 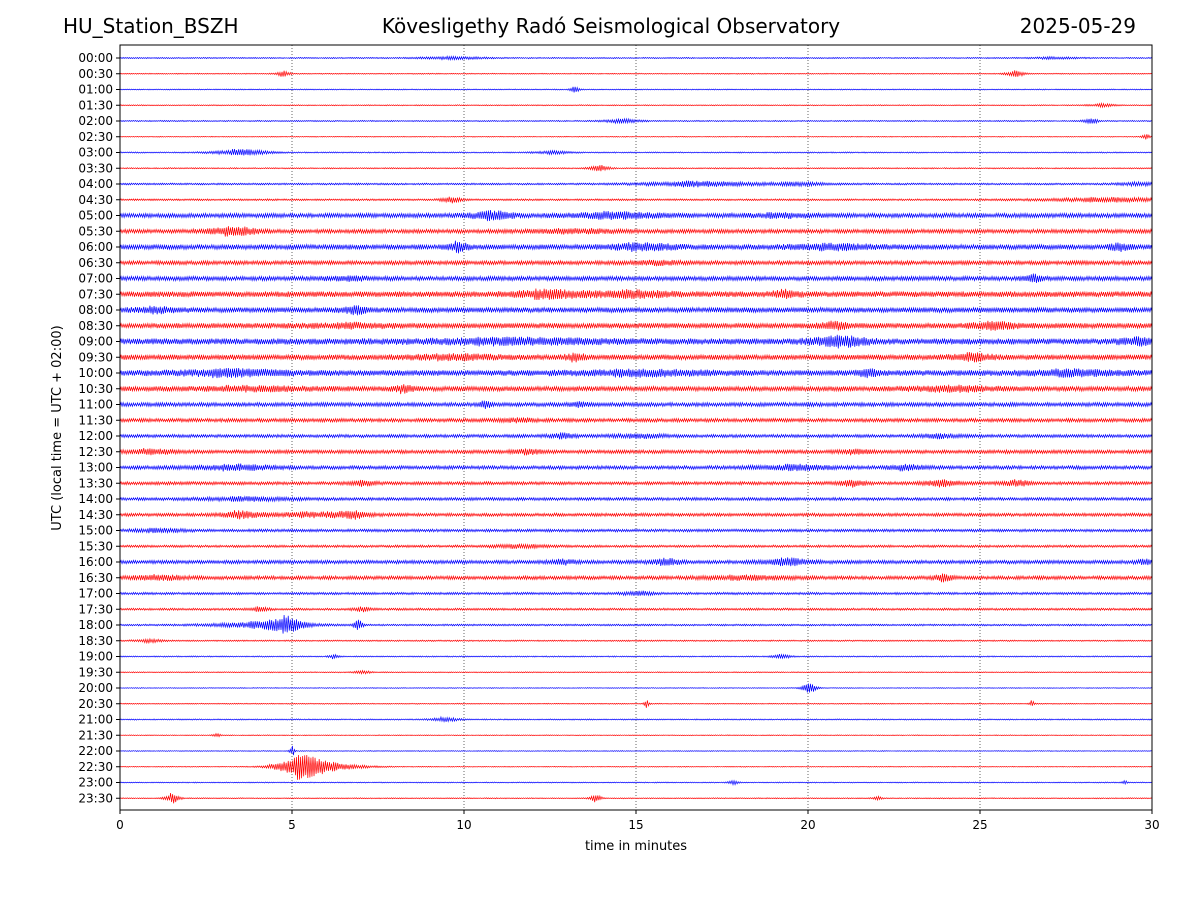 What do you see at coordinates (636, 389) in the screenshot?
I see `trace-row-10:30` at bounding box center [636, 389].